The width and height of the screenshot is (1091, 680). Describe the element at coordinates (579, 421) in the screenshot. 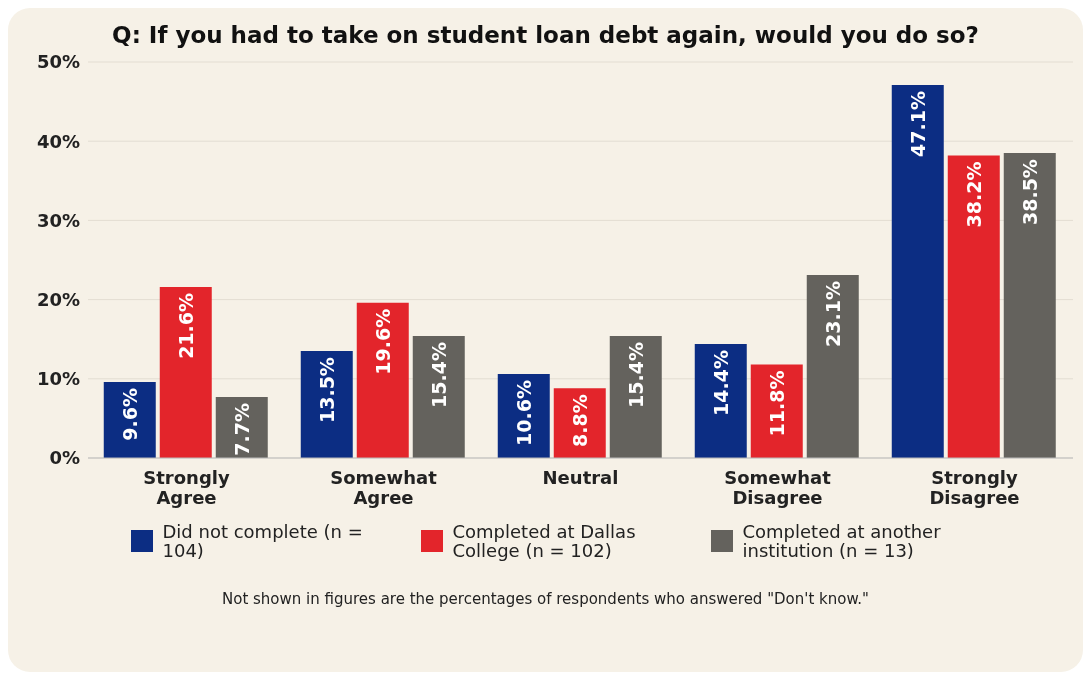

I see `data-label: 8.8%` at that location.